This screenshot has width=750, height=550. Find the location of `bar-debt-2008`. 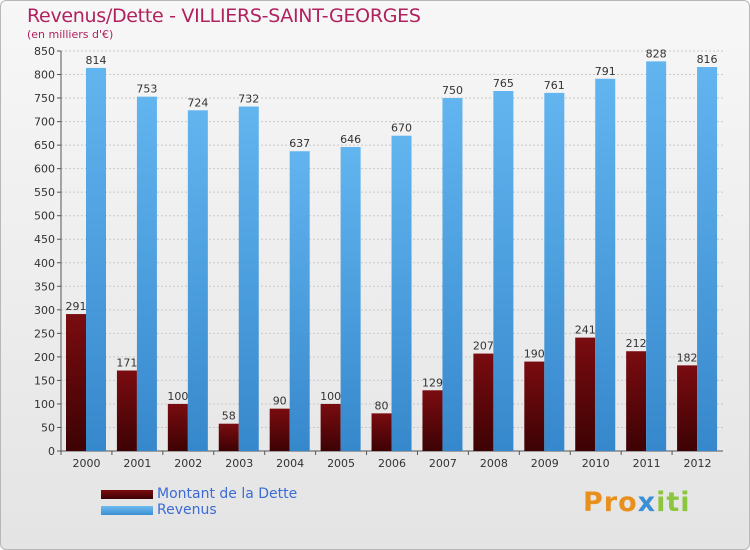

bar-debt-2008 is located at coordinates (483, 402).